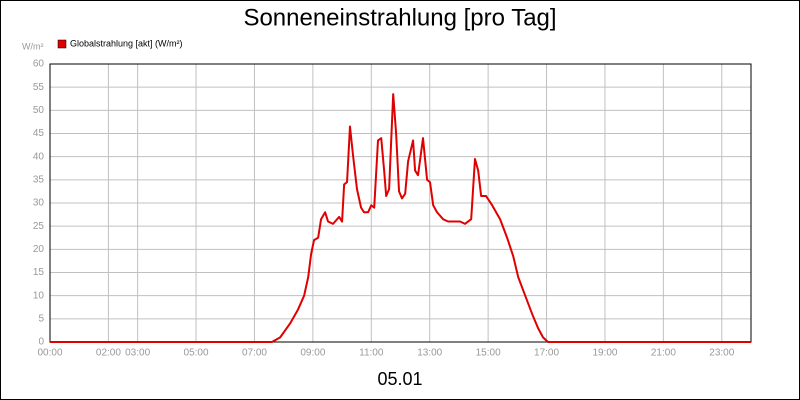  What do you see at coordinates (604, 353) in the screenshot?
I see `x-tick-label: 19:00` at bounding box center [604, 353].